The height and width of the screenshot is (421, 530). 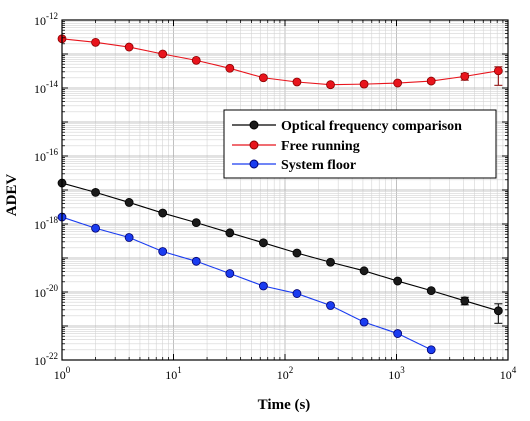 What do you see at coordinates (46, 155) in the screenshot?
I see `y-tick-label: 10-16` at bounding box center [46, 155].